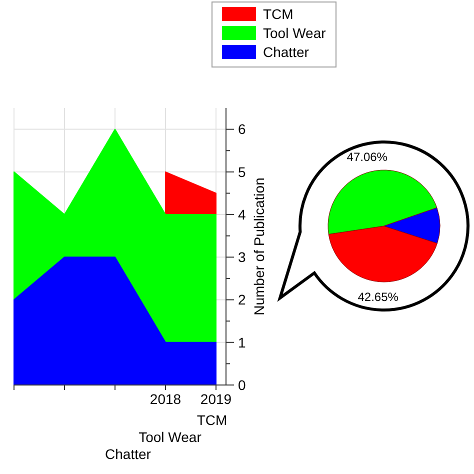  I want to click on text: Chatter, so click(128, 454).